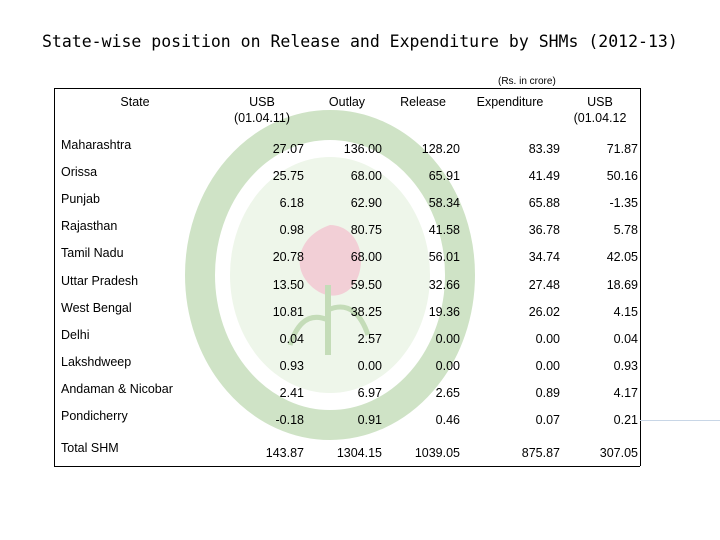  Describe the element at coordinates (444, 176) in the screenshot. I see `row-release: 65.91` at that location.